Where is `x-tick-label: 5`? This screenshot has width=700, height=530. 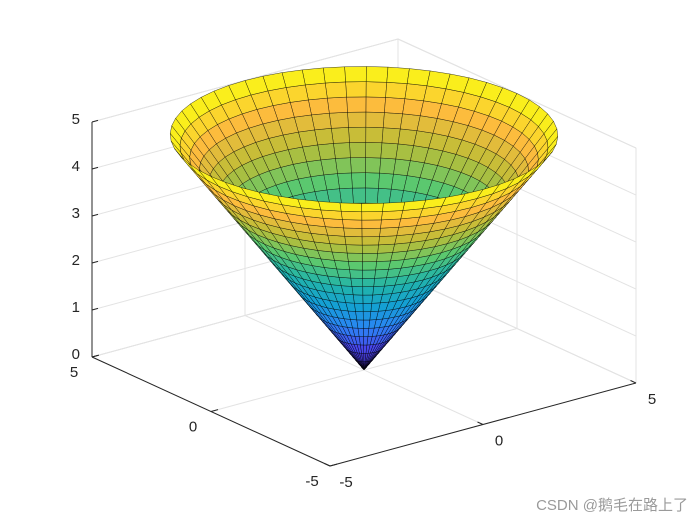
x-tick-label: 5 is located at coordinates (652, 399).